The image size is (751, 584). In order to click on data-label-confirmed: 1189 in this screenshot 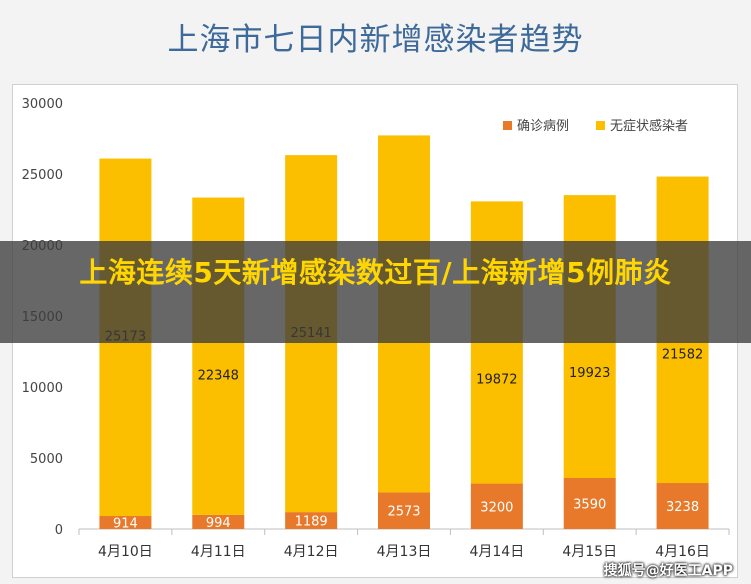, I will do `click(311, 522)`.